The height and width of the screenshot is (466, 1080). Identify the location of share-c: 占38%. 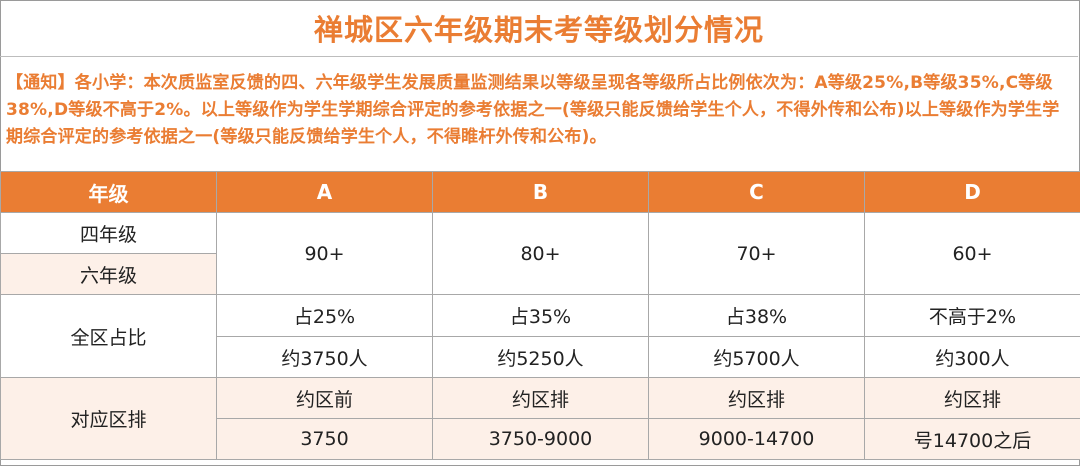
(756, 315).